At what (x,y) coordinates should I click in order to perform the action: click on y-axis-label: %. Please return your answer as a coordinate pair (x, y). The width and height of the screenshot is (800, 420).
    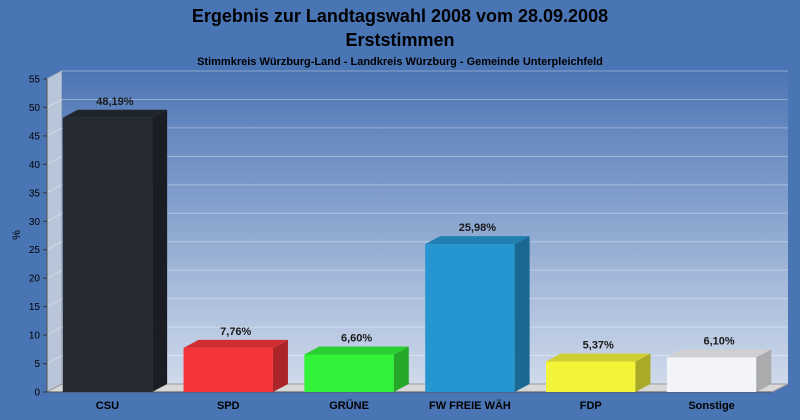
    Looking at the image, I should click on (17, 235).